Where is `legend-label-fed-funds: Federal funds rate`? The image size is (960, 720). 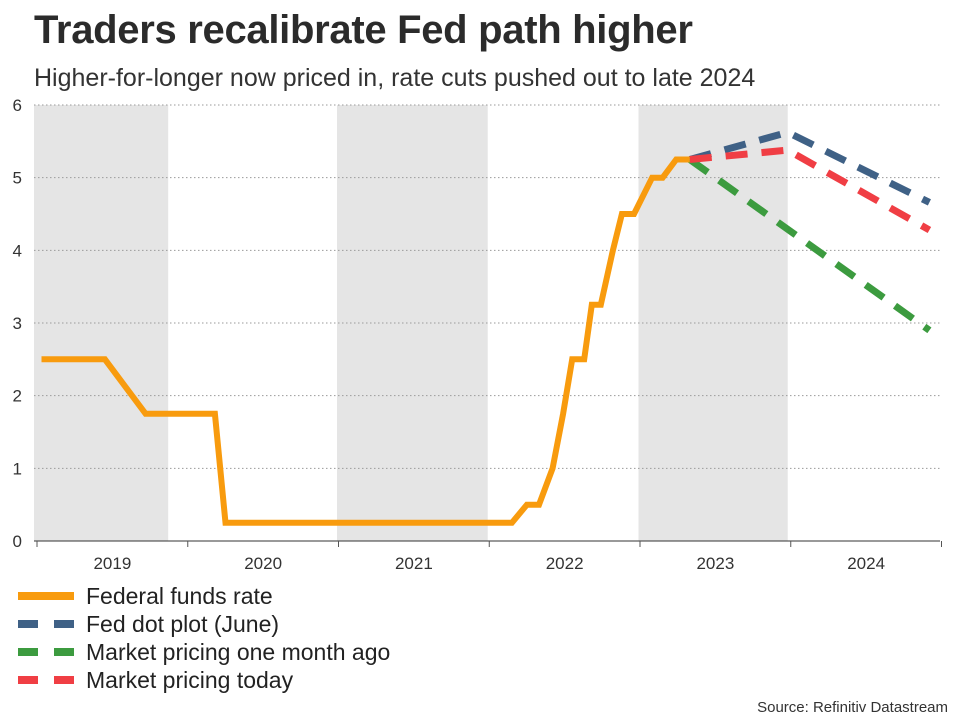 legend-label-fed-funds: Federal funds rate is located at coordinates (179, 595).